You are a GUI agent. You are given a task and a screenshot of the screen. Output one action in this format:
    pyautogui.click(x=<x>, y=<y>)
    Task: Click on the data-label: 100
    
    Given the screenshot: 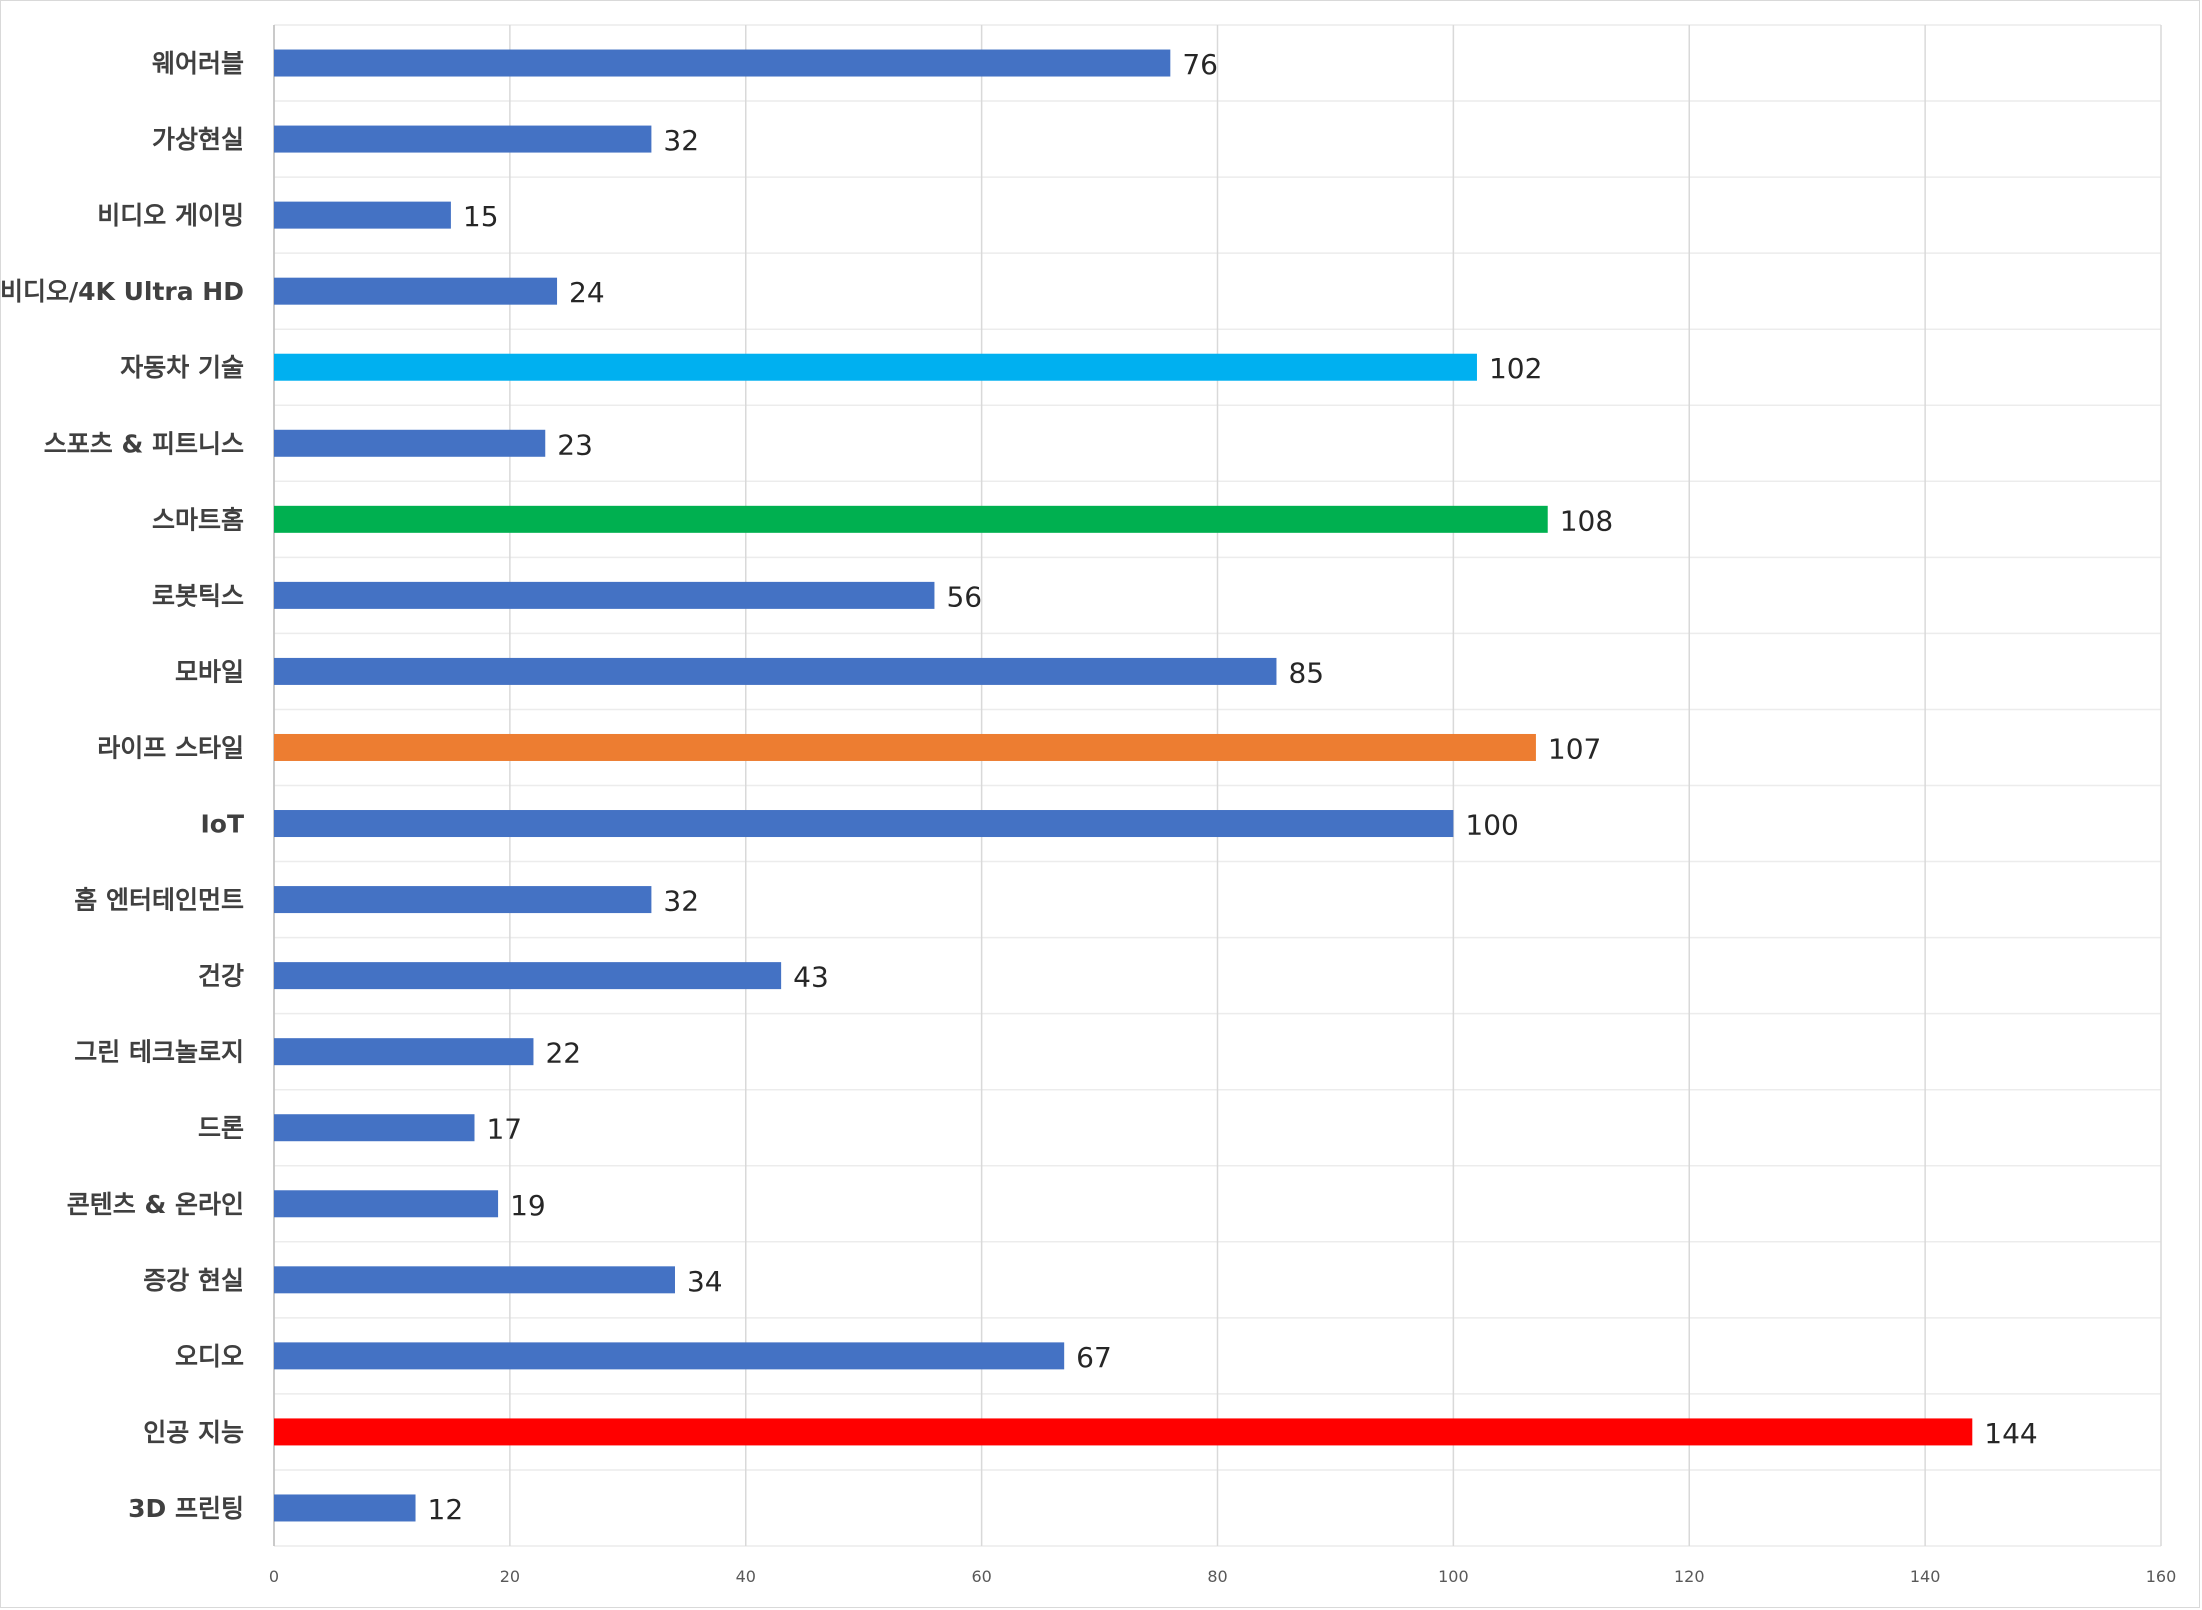 What is the action you would take?
    pyautogui.click(x=1491, y=825)
    